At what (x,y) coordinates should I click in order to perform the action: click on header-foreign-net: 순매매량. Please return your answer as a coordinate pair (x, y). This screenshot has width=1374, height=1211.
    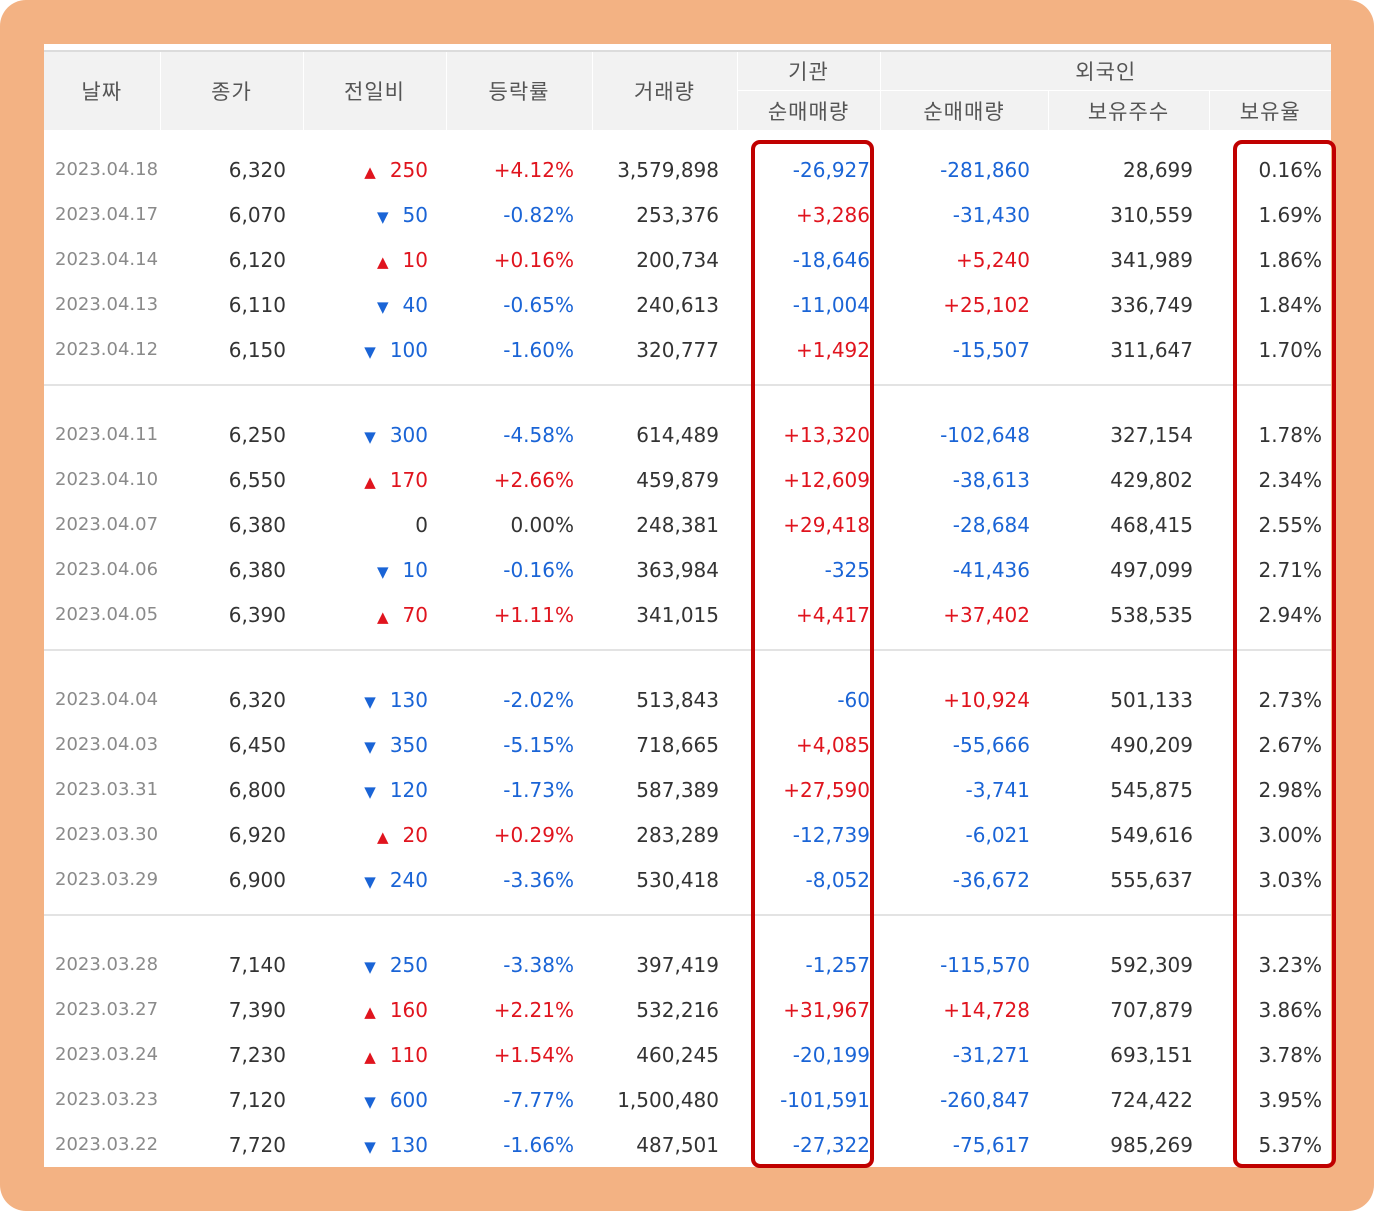
    Looking at the image, I should click on (964, 110).